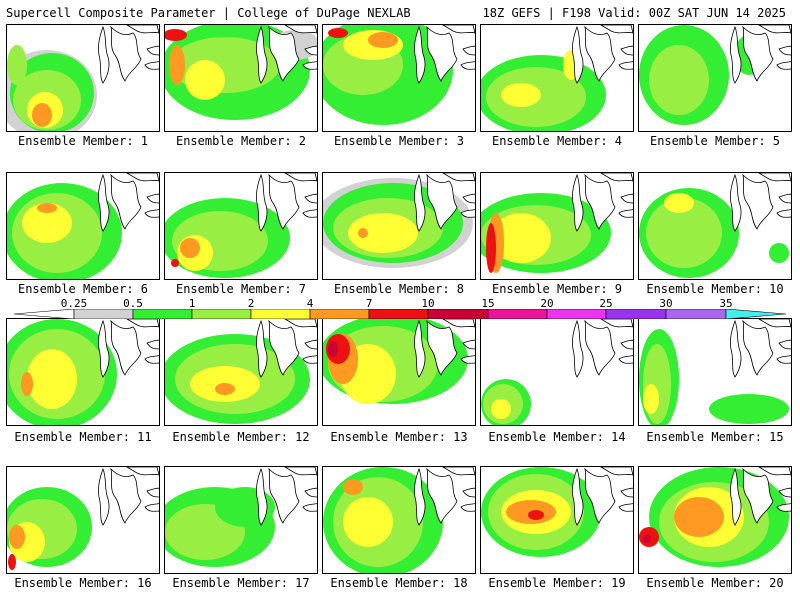  What do you see at coordinates (400, 314) in the screenshot?
I see `colorbar` at bounding box center [400, 314].